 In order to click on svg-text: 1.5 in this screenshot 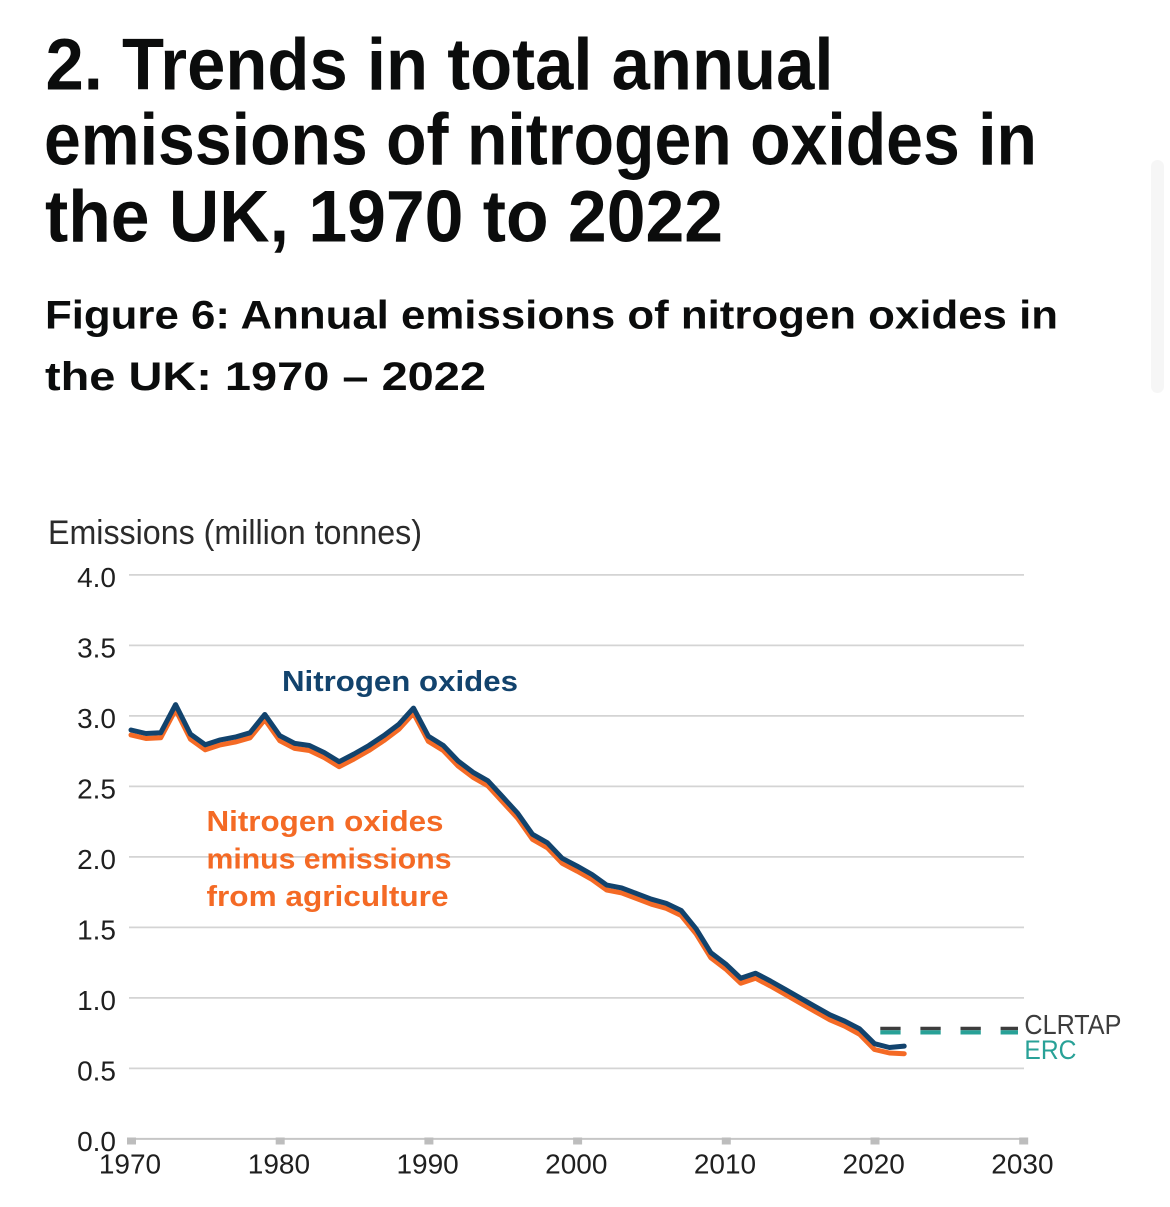, I will do `click(96, 929)`.